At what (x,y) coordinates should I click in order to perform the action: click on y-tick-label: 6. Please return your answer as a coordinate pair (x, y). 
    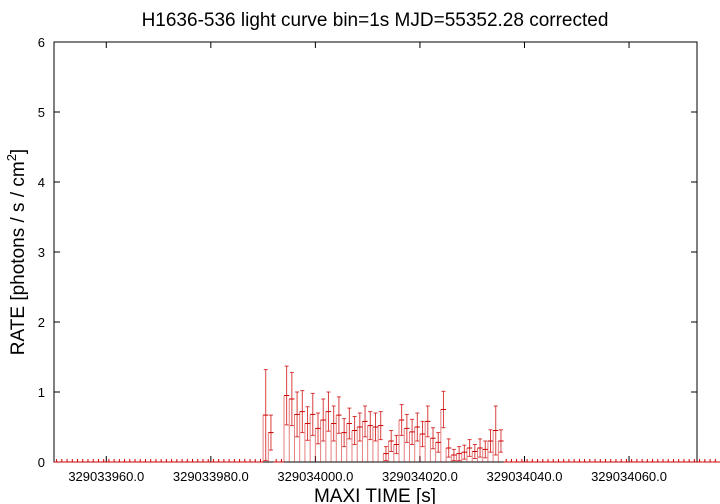
    Looking at the image, I should click on (41, 42).